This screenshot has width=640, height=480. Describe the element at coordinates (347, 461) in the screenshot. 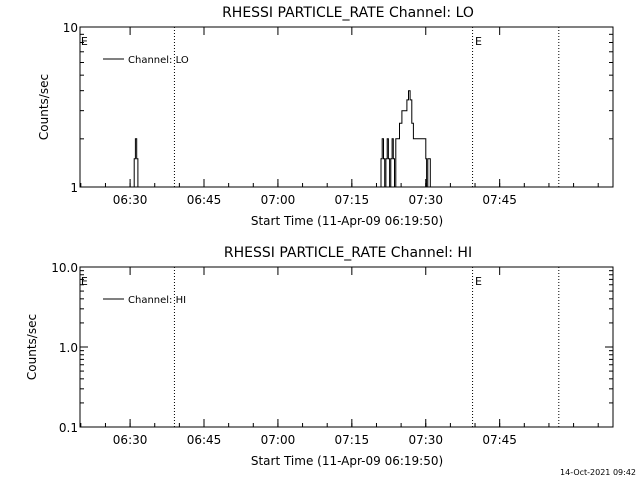

I see `hi-x-axis-label: Start Time (11-Apr-09 06:19:50)` at that location.